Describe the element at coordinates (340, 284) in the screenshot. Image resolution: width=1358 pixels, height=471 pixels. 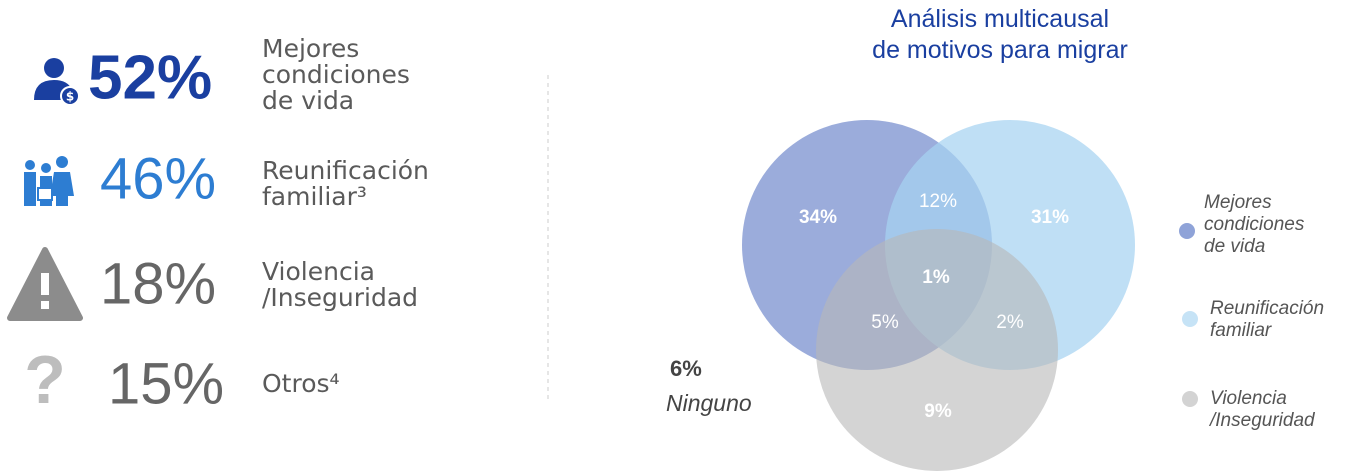
I see `stat-label: Violencia/Inseguridad` at that location.